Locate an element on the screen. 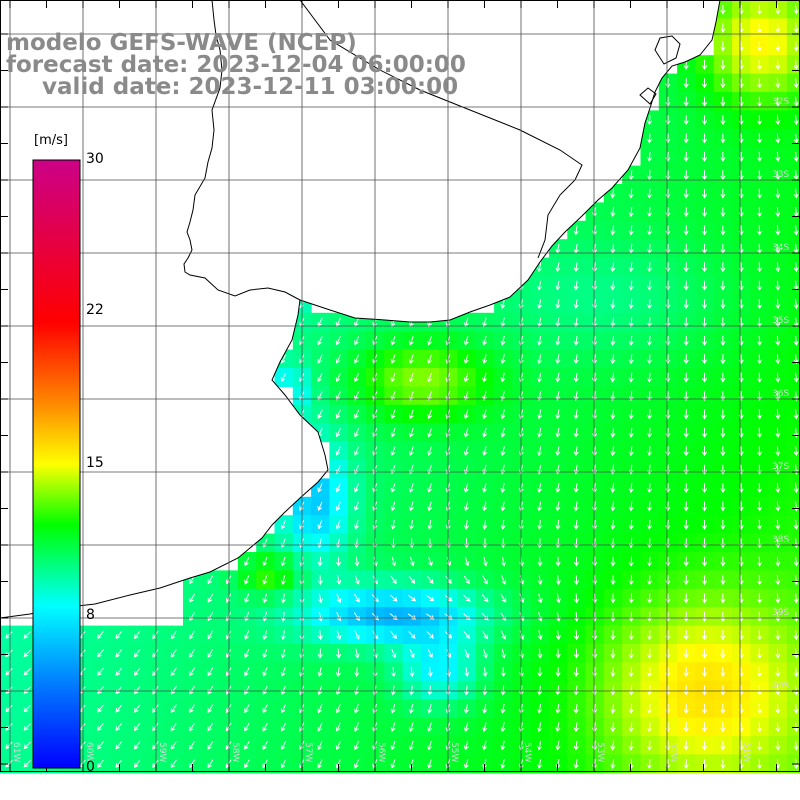 The height and width of the screenshot is (800, 800). wind-speed-cell is located at coordinates (793, 28).